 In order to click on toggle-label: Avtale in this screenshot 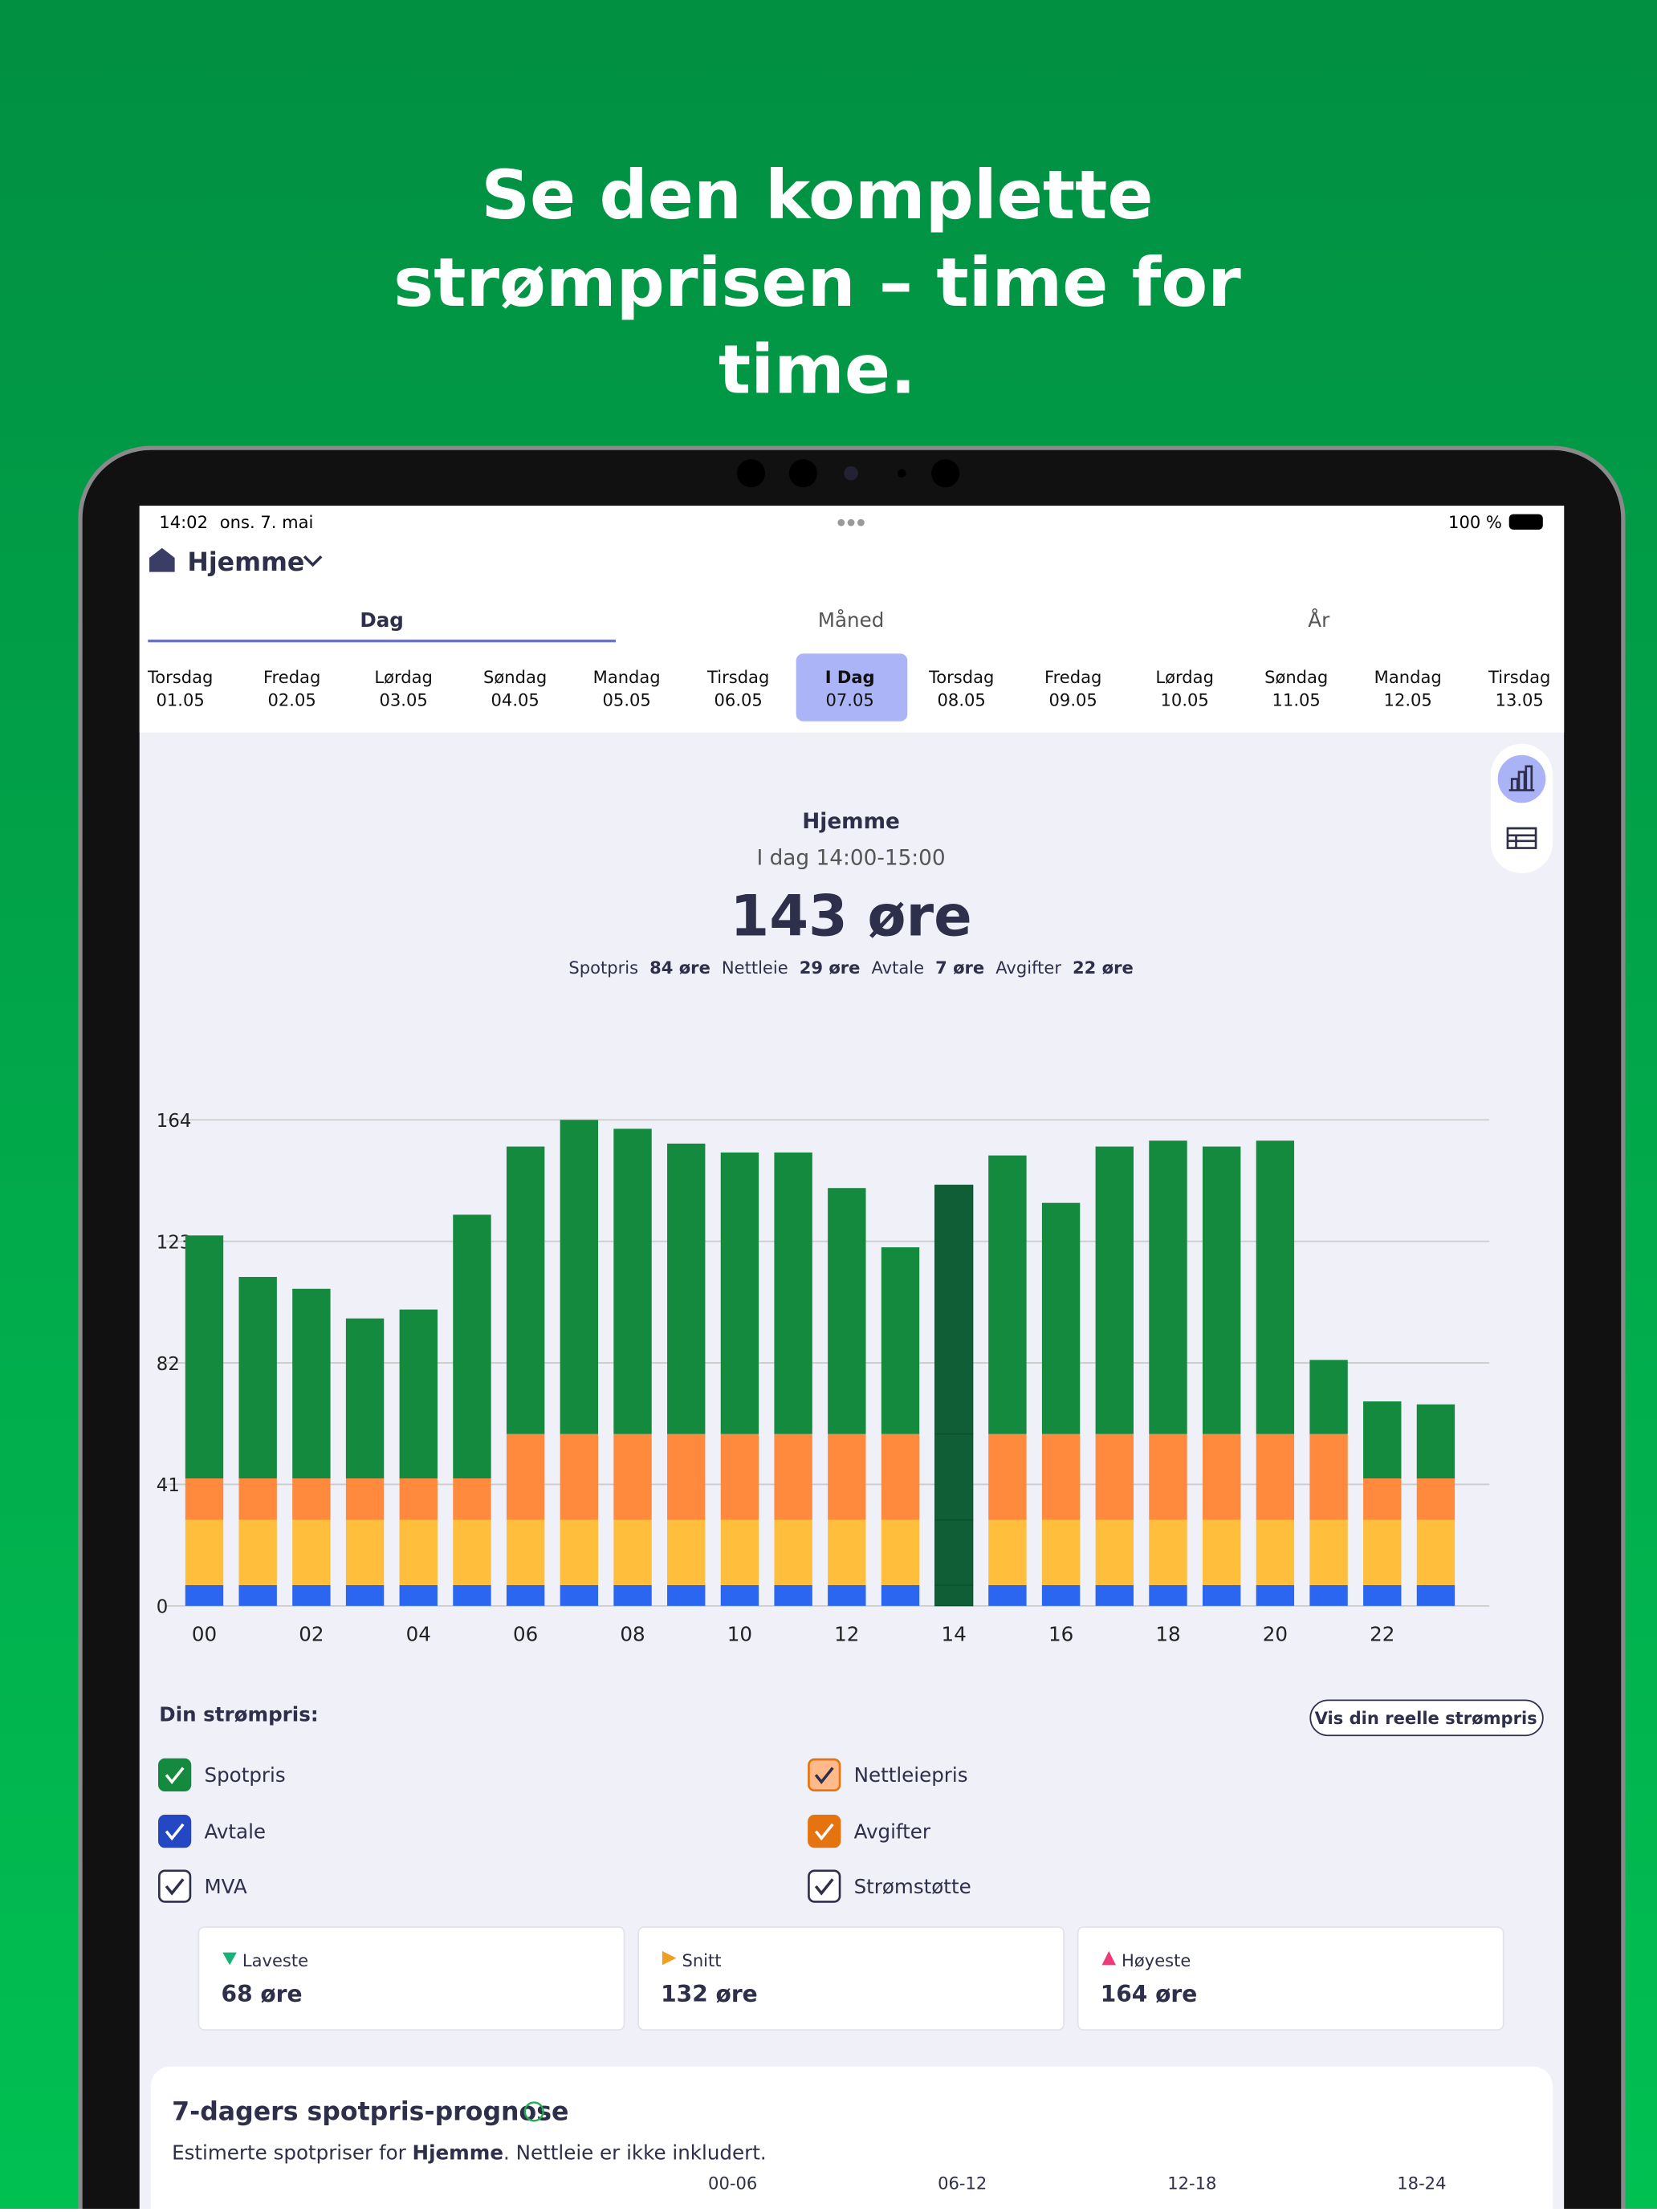, I will do `click(235, 1832)`.